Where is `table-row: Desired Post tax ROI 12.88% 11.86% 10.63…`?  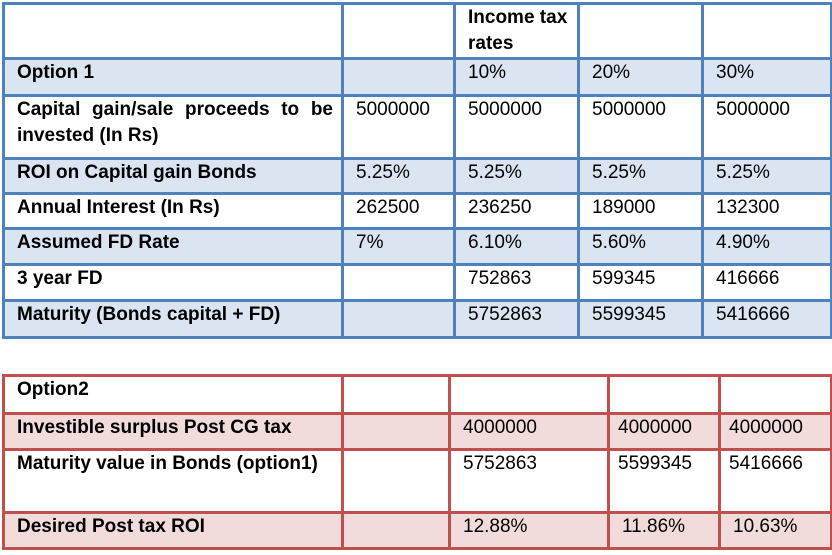 table-row: Desired Post tax ROI 12.88% 11.86% 10.63… is located at coordinates (417, 530).